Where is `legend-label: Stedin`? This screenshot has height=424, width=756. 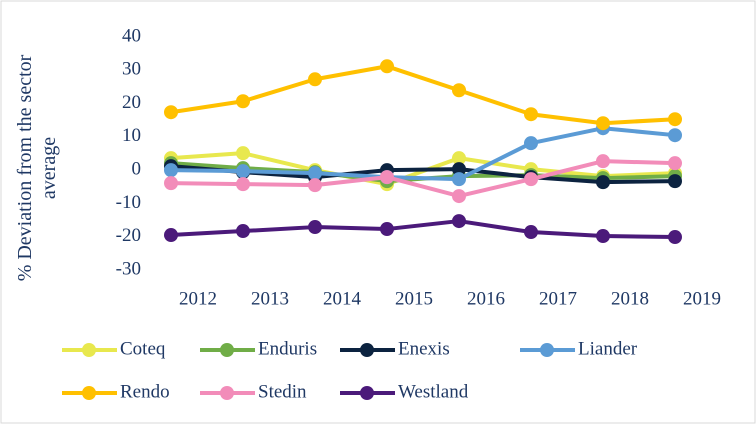
legend-label: Stedin is located at coordinates (282, 391).